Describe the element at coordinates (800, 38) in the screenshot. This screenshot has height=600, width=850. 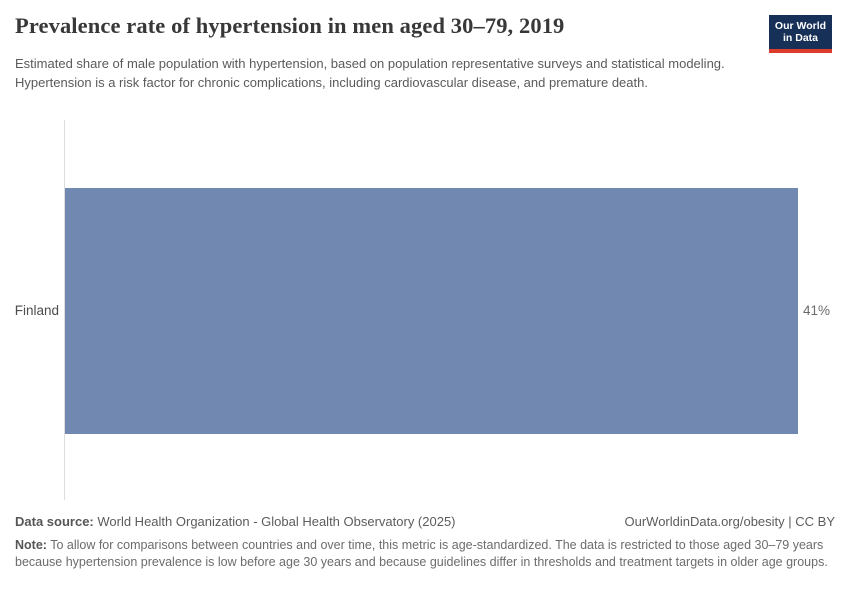
I see `owid-logo-line2: in Data` at that location.